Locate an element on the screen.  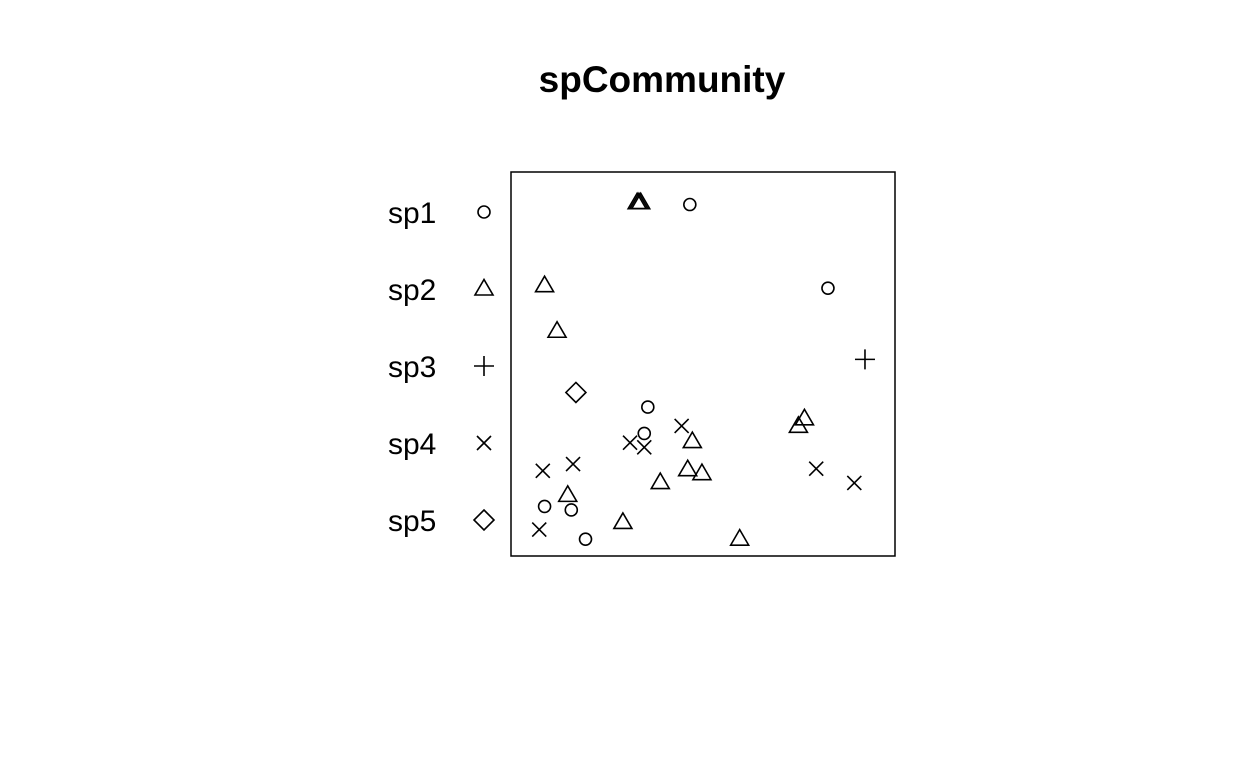
legend-label-sp5: sp5 is located at coordinates (412, 521).